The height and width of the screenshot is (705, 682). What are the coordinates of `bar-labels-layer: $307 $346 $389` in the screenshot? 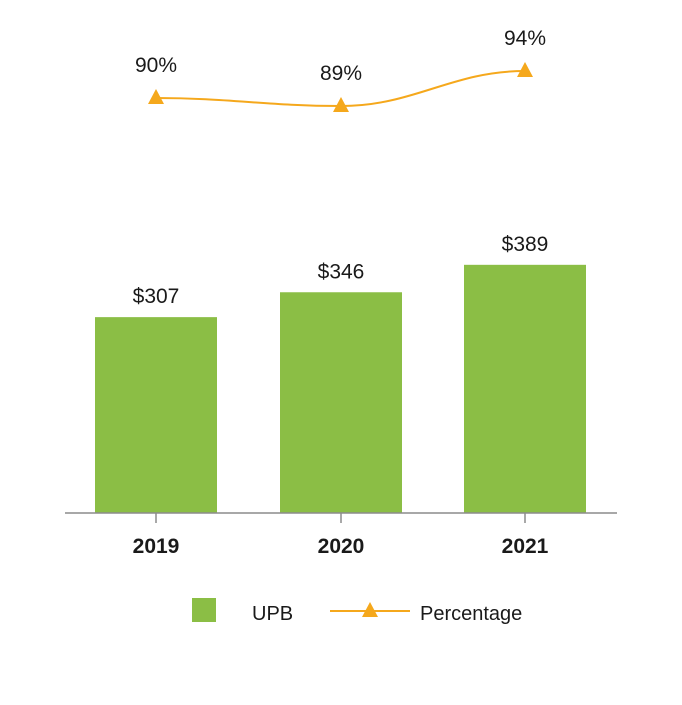 It's located at (341, 270).